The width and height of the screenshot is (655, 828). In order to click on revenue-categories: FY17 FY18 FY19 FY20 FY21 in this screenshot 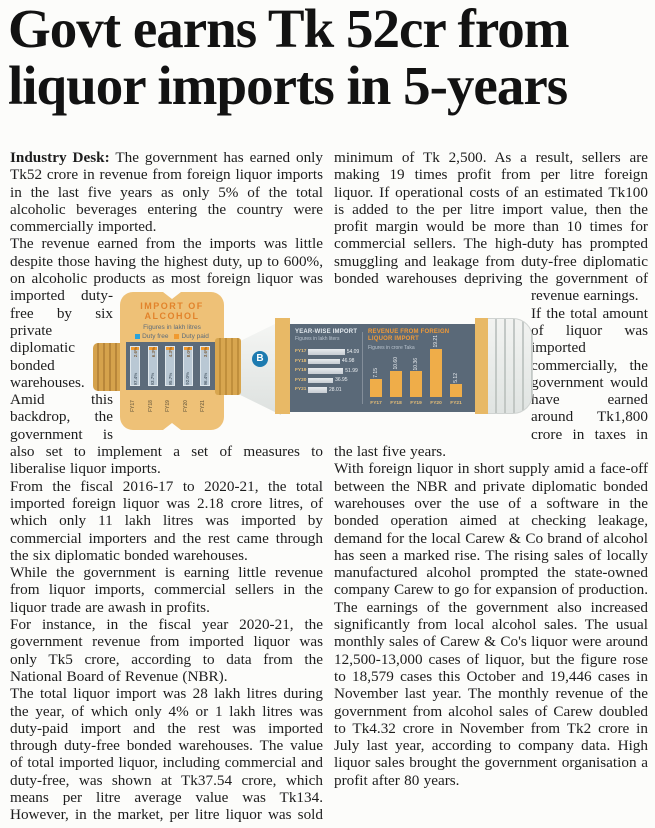, I will do `click(420, 403)`.